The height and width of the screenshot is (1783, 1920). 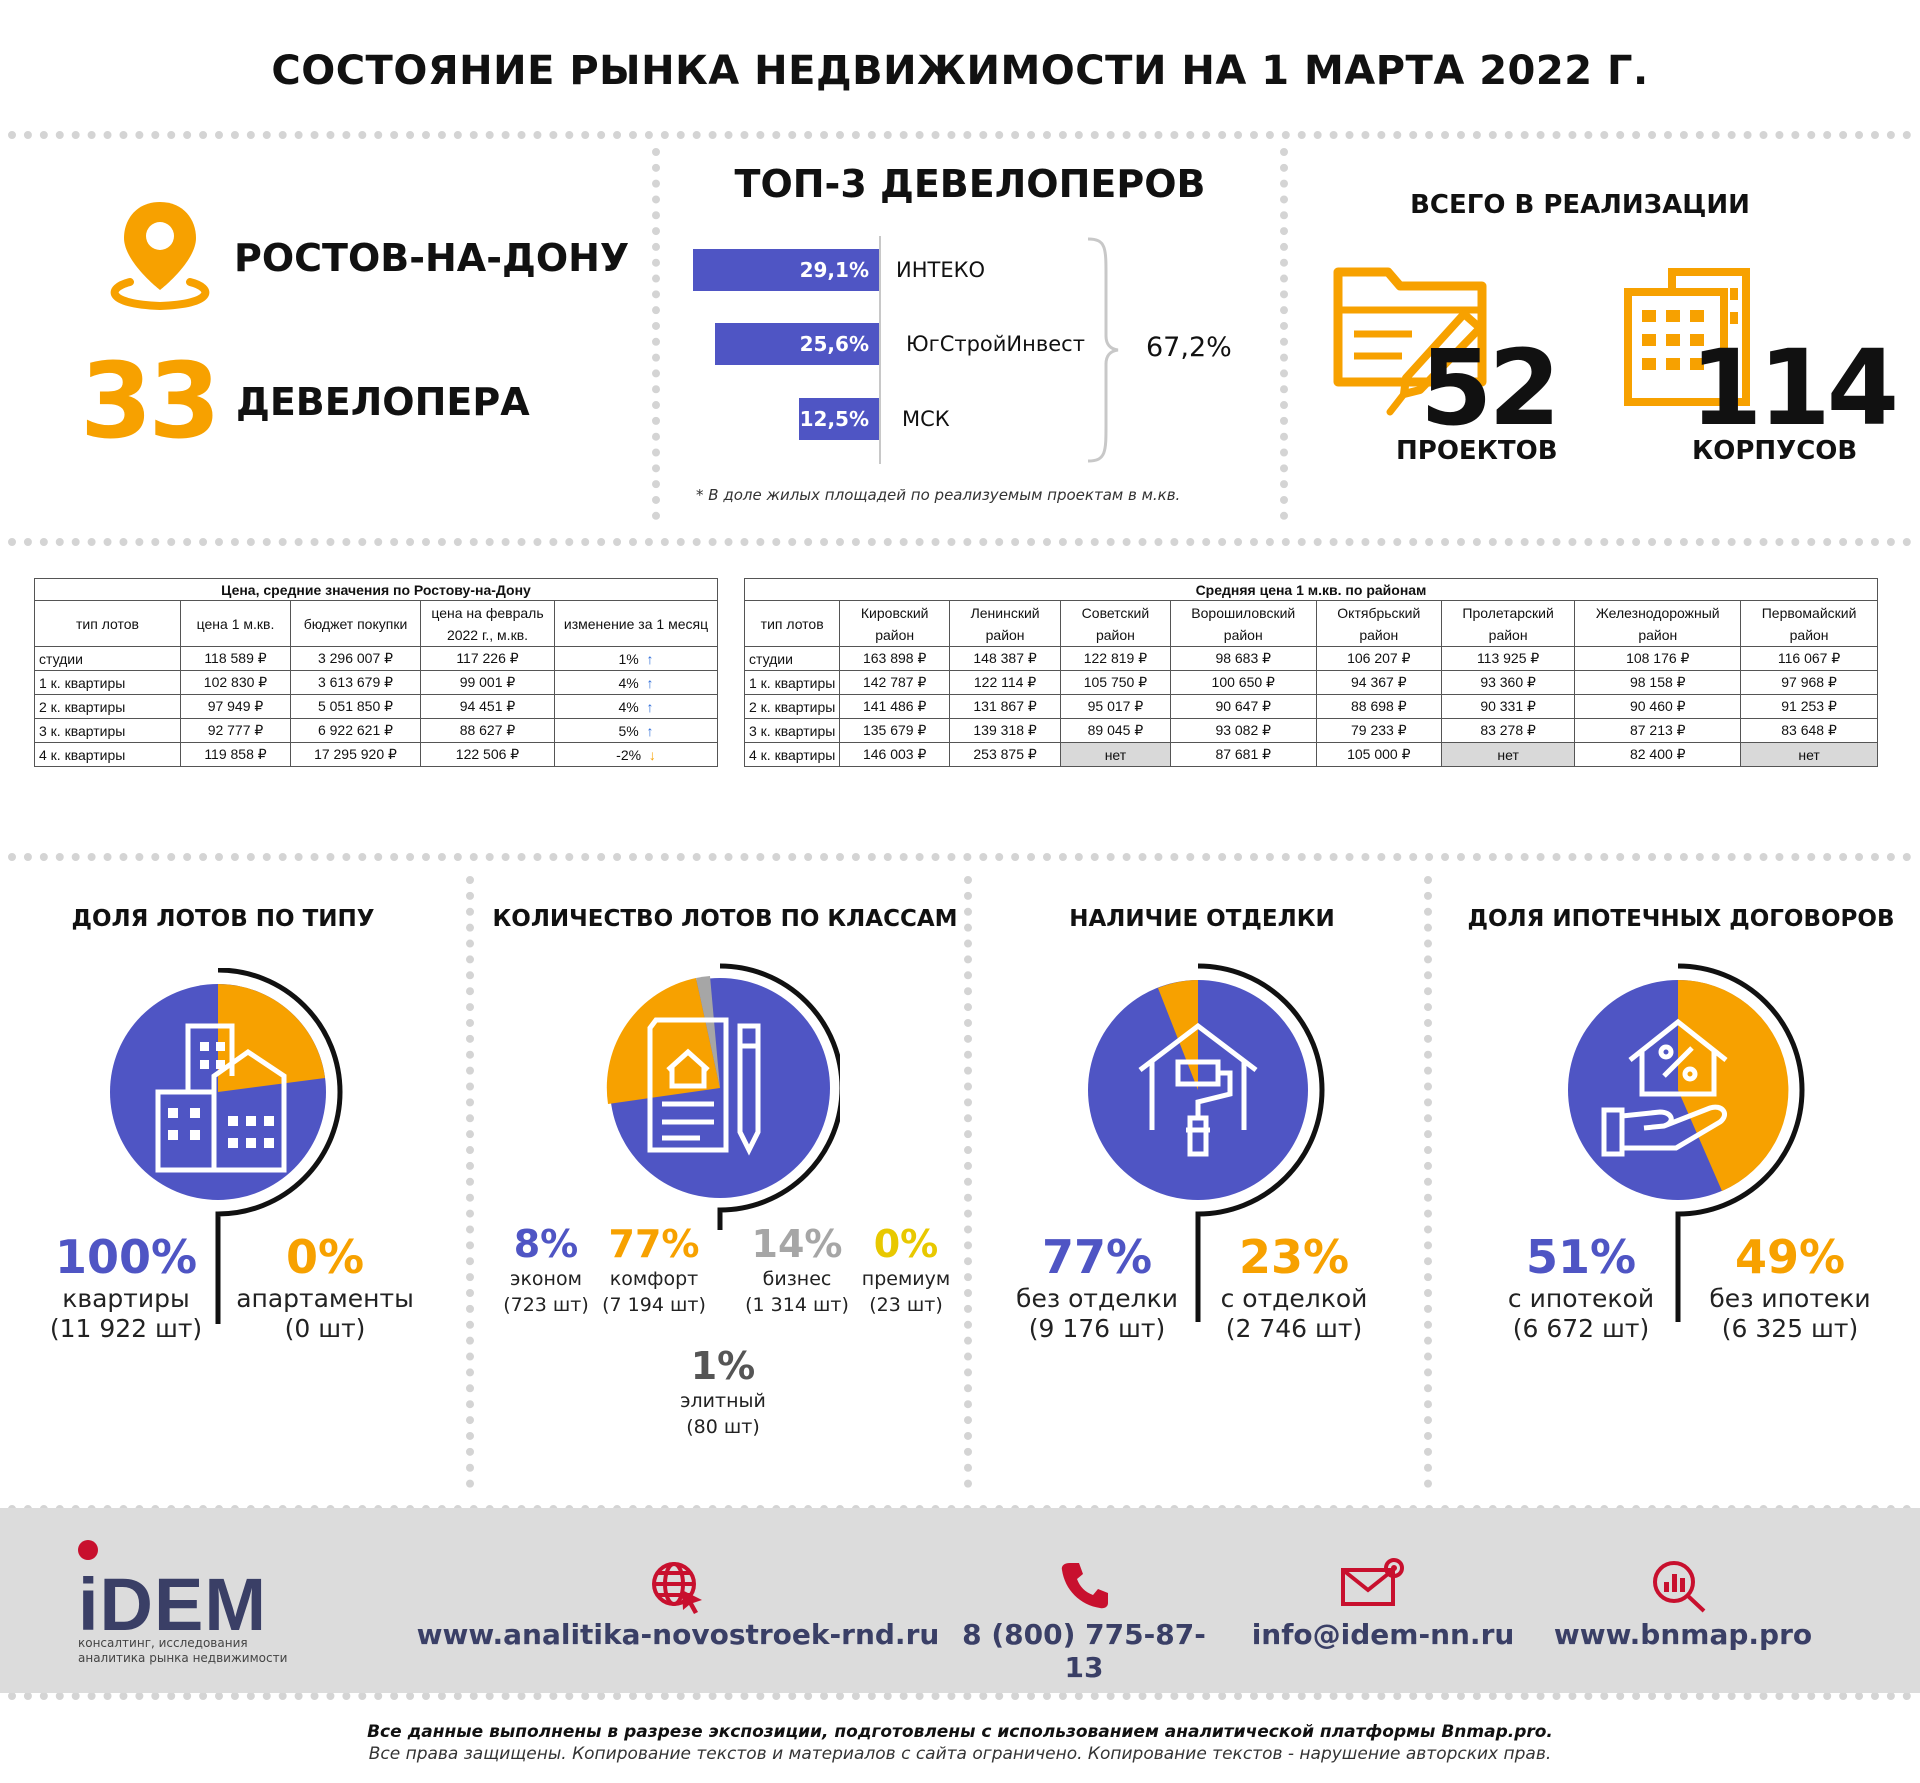 What do you see at coordinates (1683, 1634) in the screenshot?
I see `bnmap-link: www.bnmap.pro` at bounding box center [1683, 1634].